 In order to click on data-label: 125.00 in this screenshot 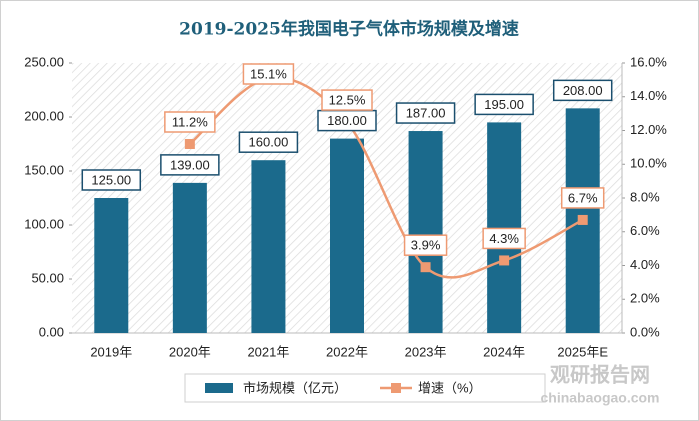, I will do `click(111, 179)`.